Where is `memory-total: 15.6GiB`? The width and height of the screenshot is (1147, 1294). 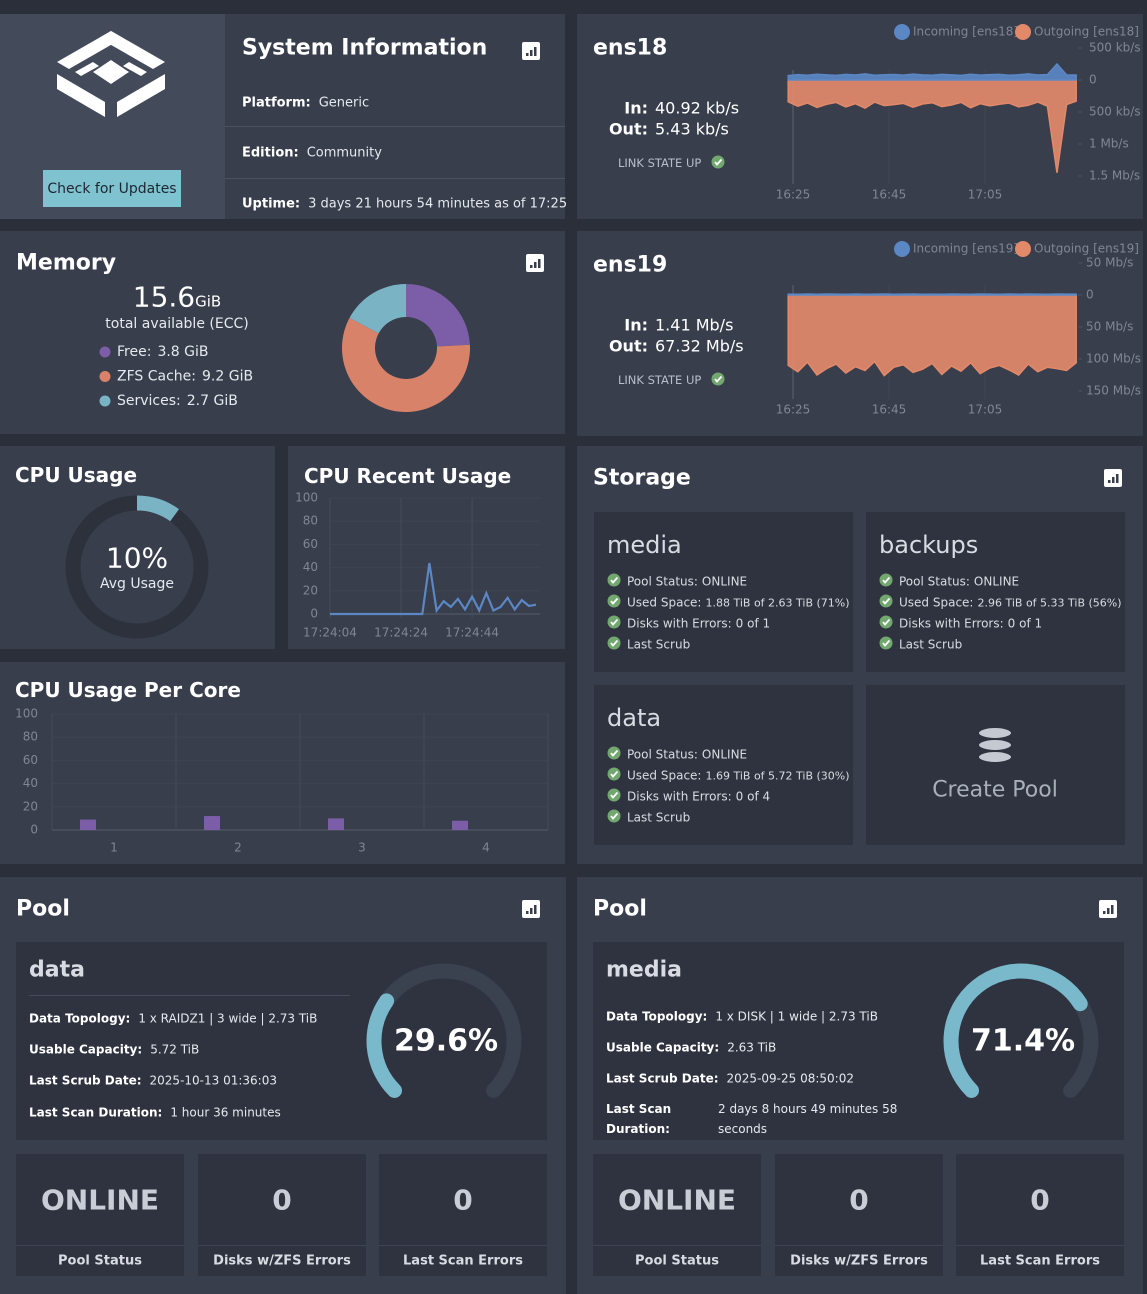 memory-total: 15.6GiB is located at coordinates (177, 297).